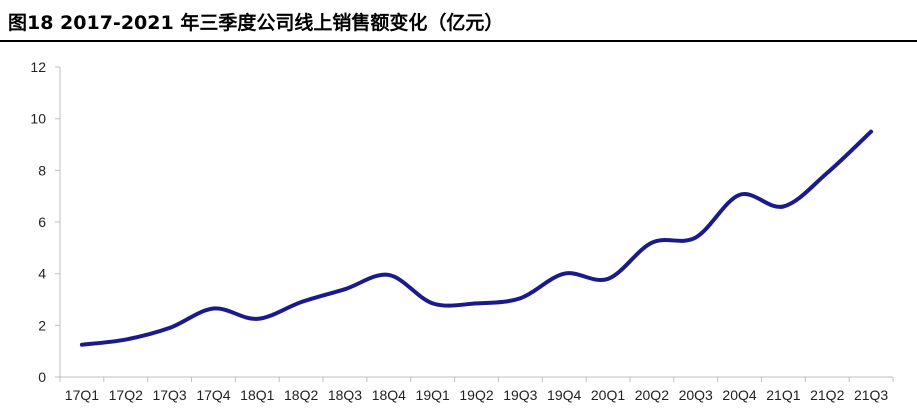 This screenshot has width=917, height=413. What do you see at coordinates (301, 395) in the screenshot?
I see `x-tick-label: 18Q2` at bounding box center [301, 395].